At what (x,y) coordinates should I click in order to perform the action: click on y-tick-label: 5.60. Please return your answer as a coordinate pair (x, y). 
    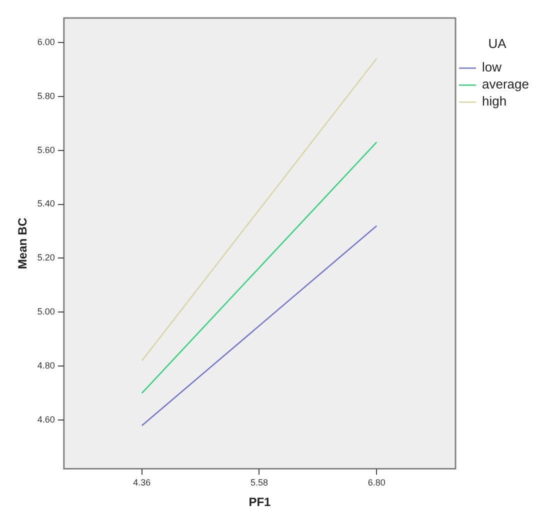
    Looking at the image, I should click on (46, 149).